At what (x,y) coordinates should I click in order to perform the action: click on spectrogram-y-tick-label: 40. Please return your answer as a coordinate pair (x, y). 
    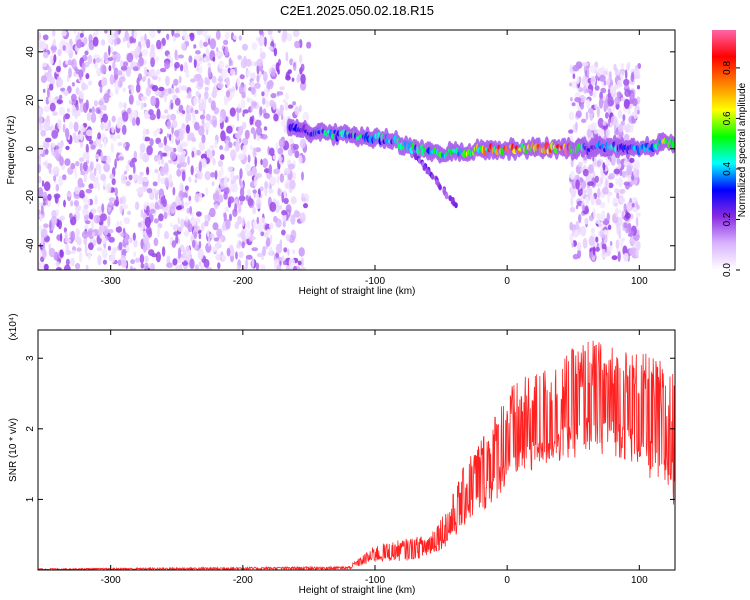
    Looking at the image, I should click on (30, 52).